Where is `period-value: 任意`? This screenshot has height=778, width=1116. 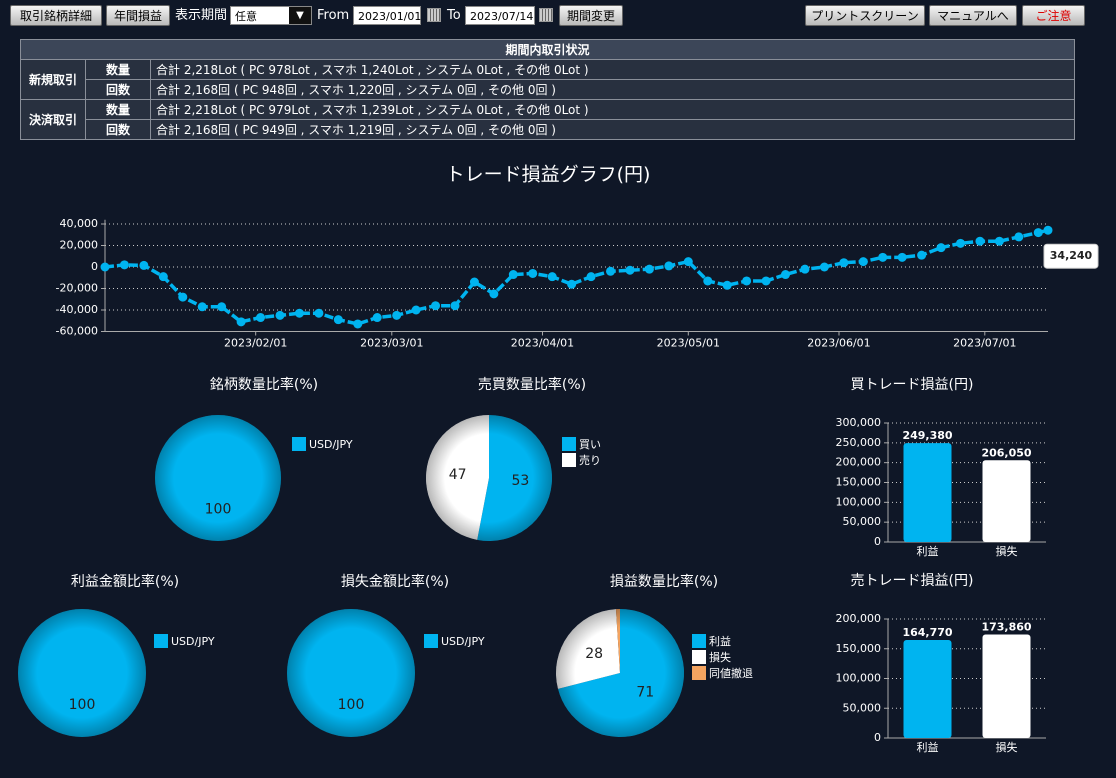 period-value: 任意 is located at coordinates (246, 16).